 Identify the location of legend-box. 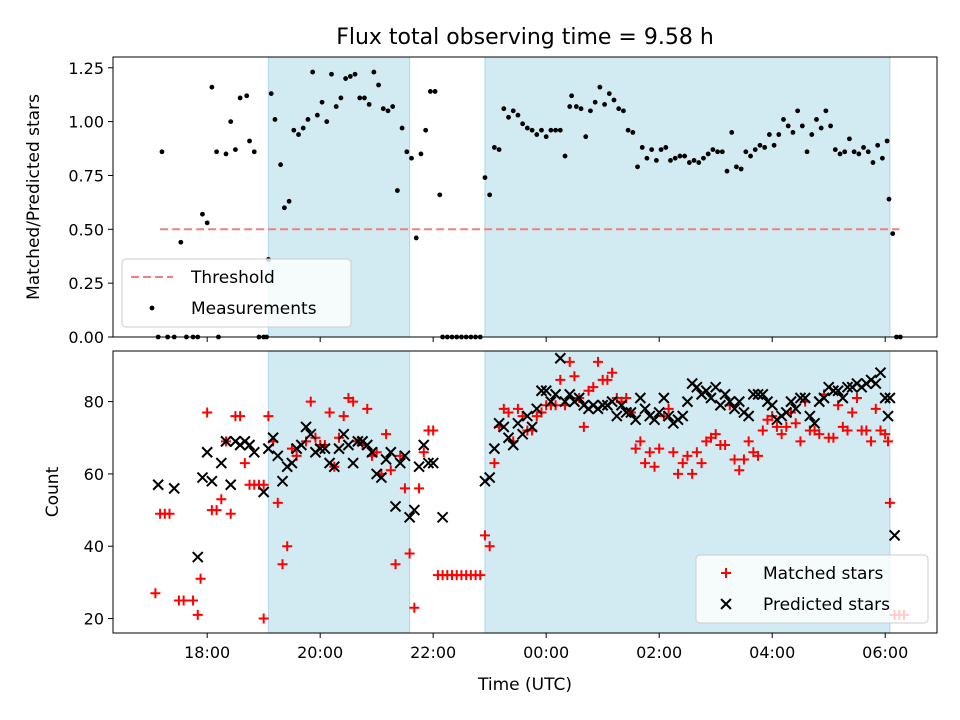
(812, 589).